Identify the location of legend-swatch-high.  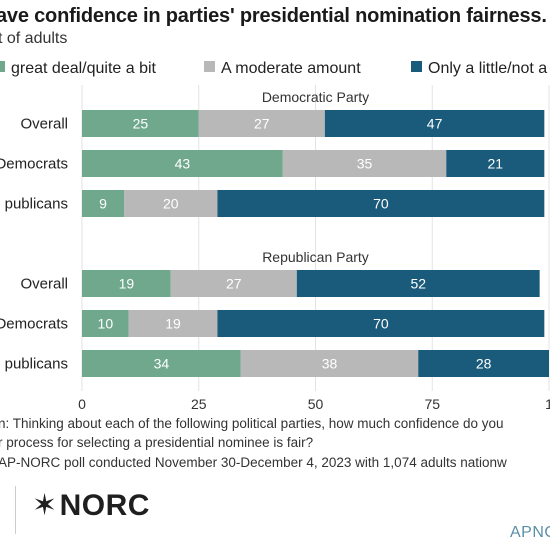
(2, 66).